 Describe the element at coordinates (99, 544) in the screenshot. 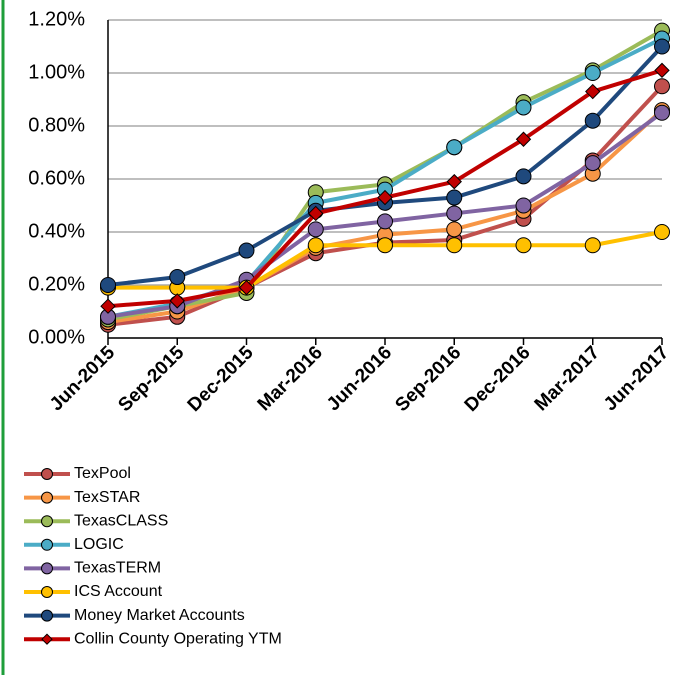

I see `legend-label: LOGIC` at that location.